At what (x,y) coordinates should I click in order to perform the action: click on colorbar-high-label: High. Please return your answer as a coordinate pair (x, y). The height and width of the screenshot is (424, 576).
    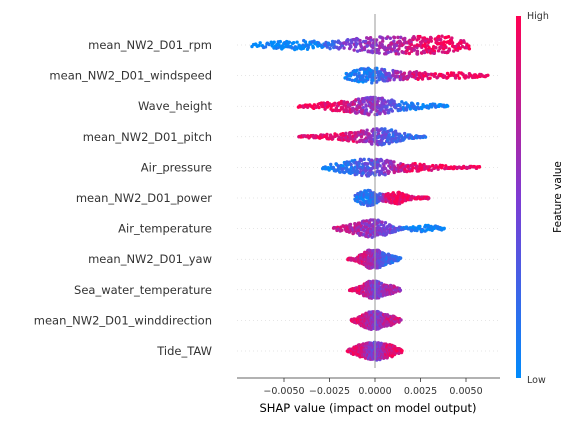
    Looking at the image, I should click on (538, 16).